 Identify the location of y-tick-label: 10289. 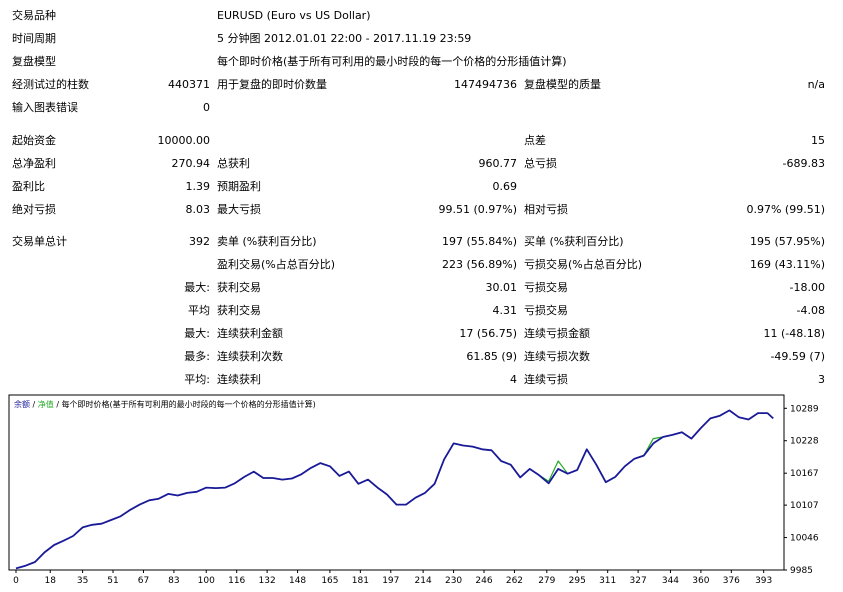
(804, 409).